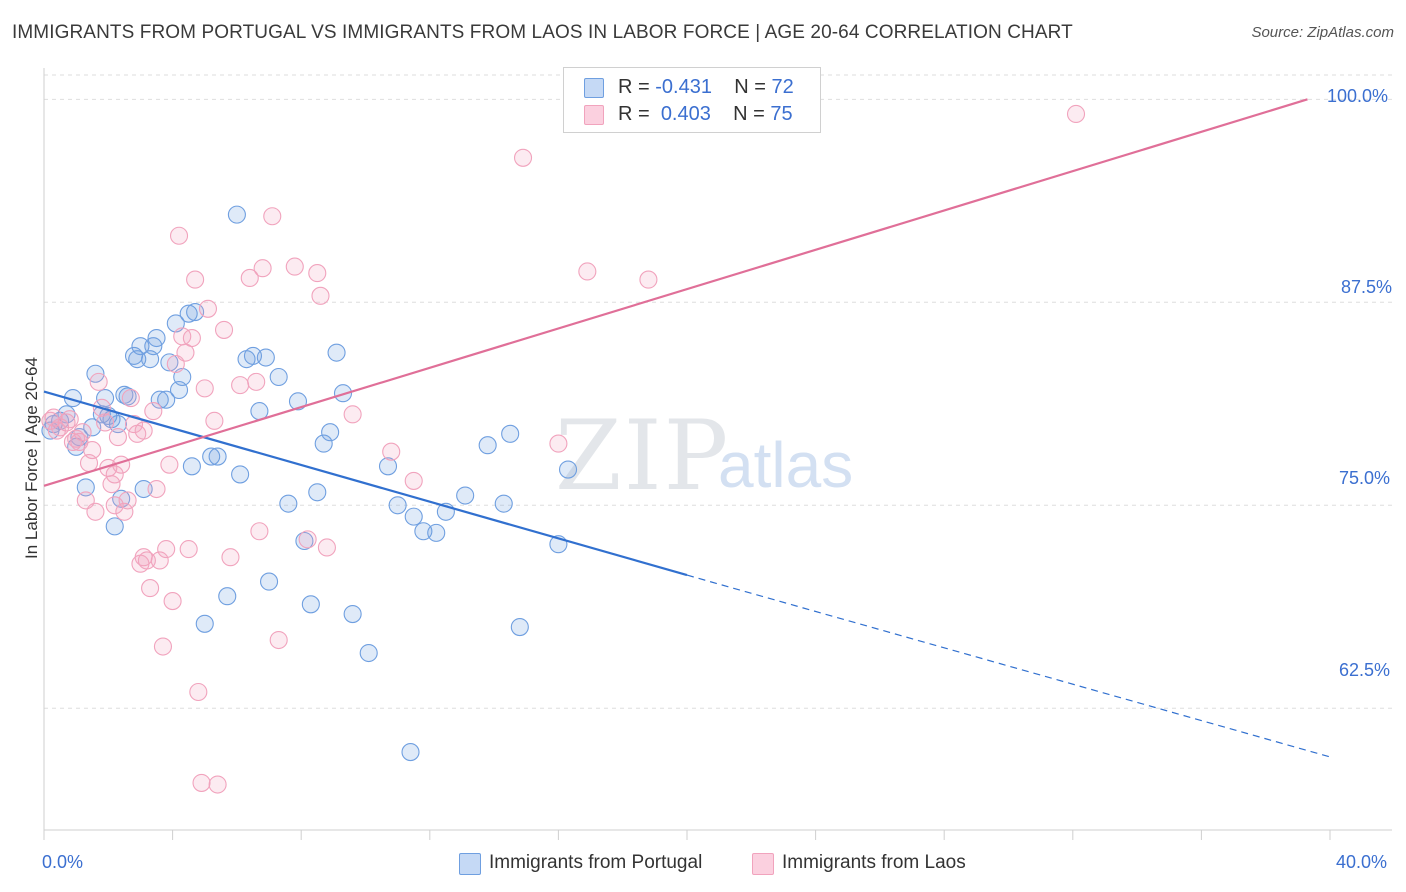  Describe the element at coordinates (470, 864) in the screenshot. I see `bottom-portugal-swatch` at that location.